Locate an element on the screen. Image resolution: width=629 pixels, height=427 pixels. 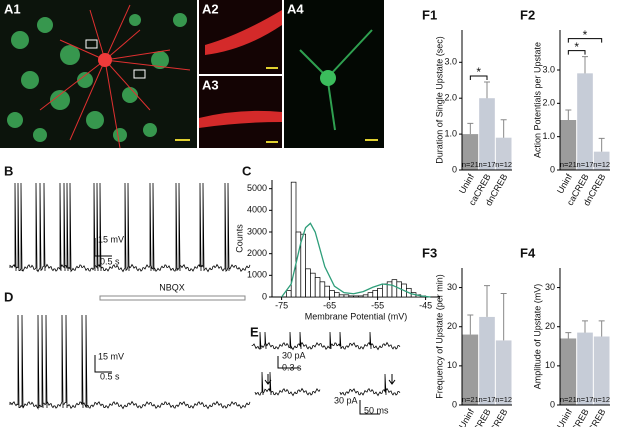
scale-label: 0.5 s is located at coordinates (110, 261).